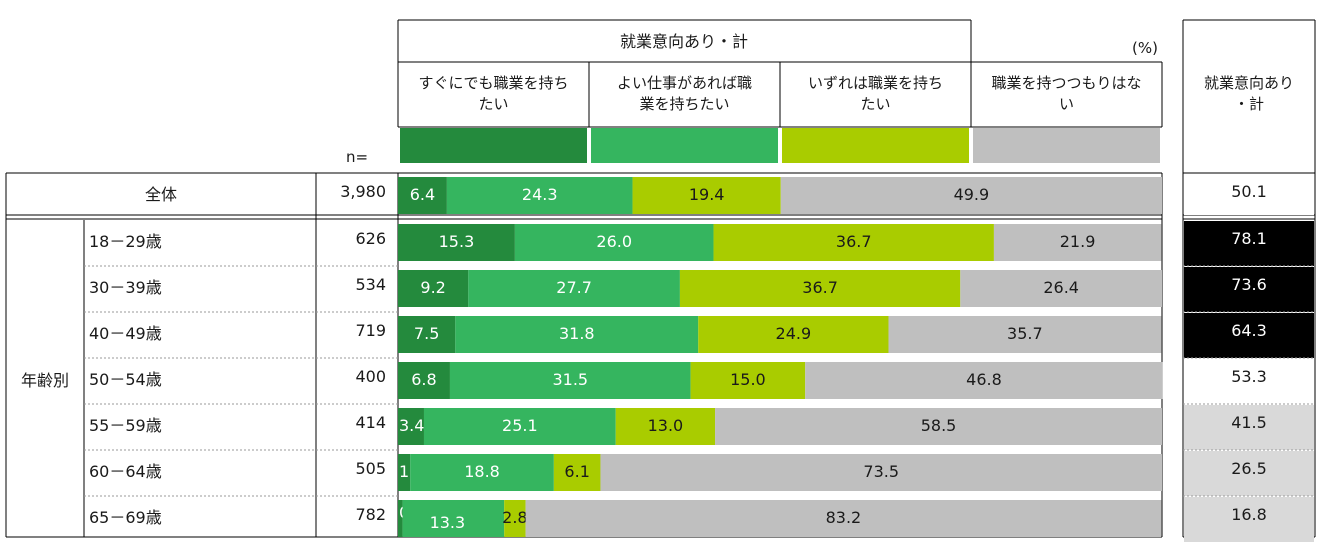  What do you see at coordinates (423, 379) in the screenshot?
I see `bar-label: 6.8` at bounding box center [423, 379].